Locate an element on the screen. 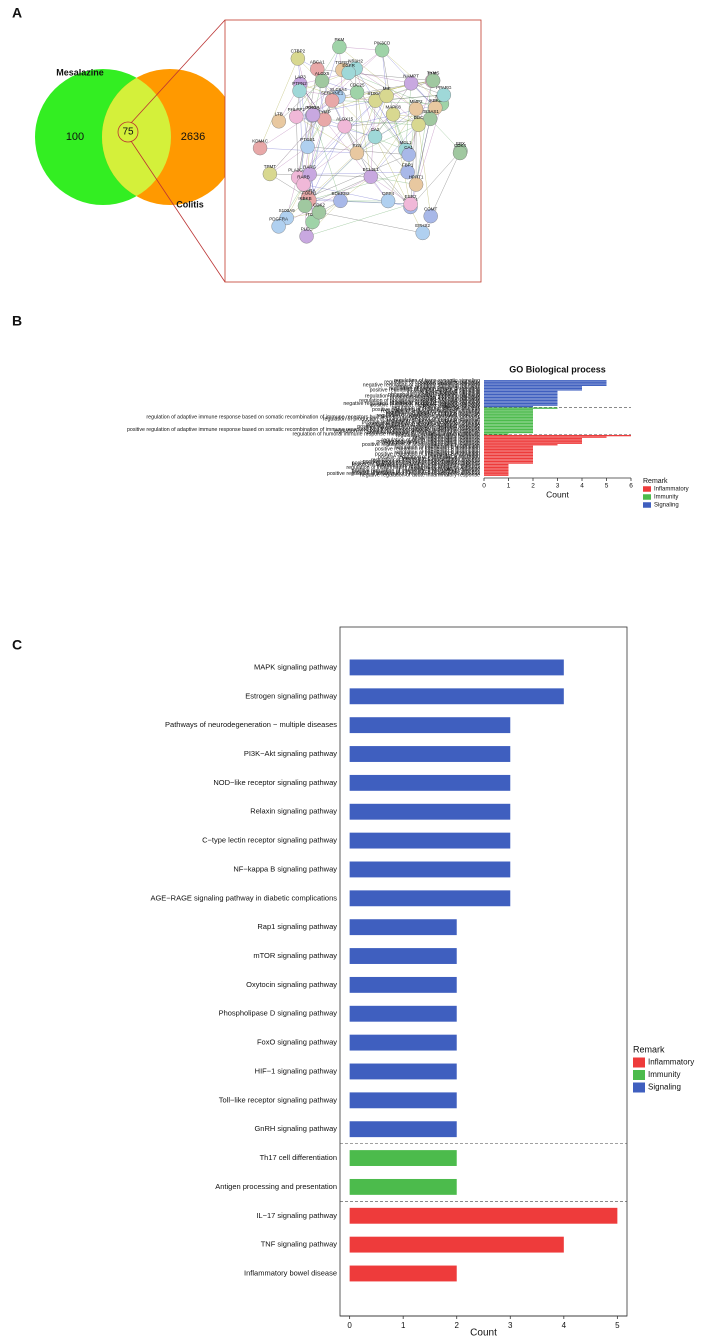 The image size is (703, 1339). node-label: CDC25 is located at coordinates (357, 85).